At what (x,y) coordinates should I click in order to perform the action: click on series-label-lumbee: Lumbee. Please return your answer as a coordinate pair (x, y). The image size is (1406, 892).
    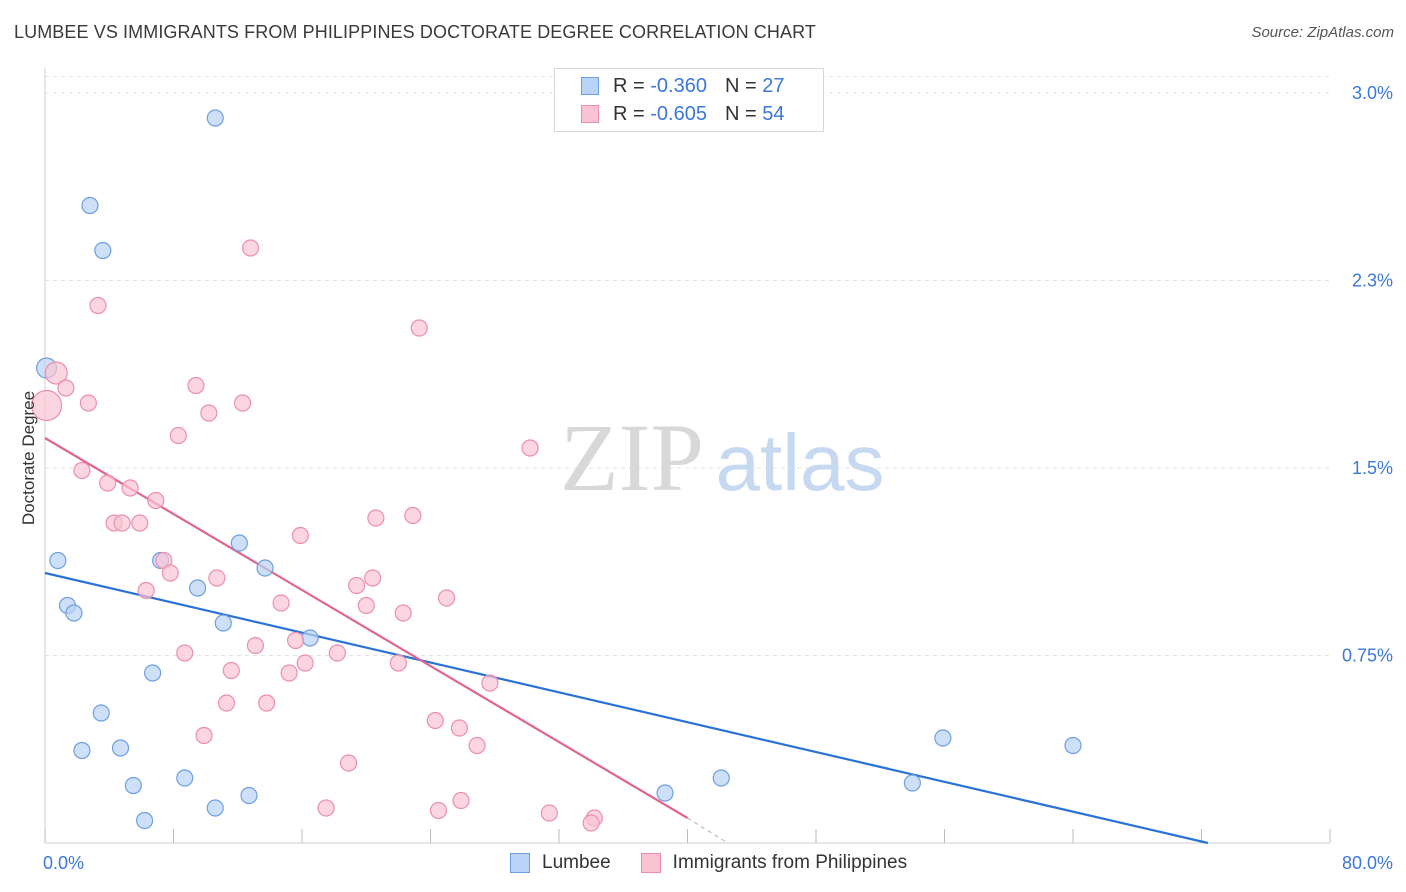
    Looking at the image, I should click on (576, 862).